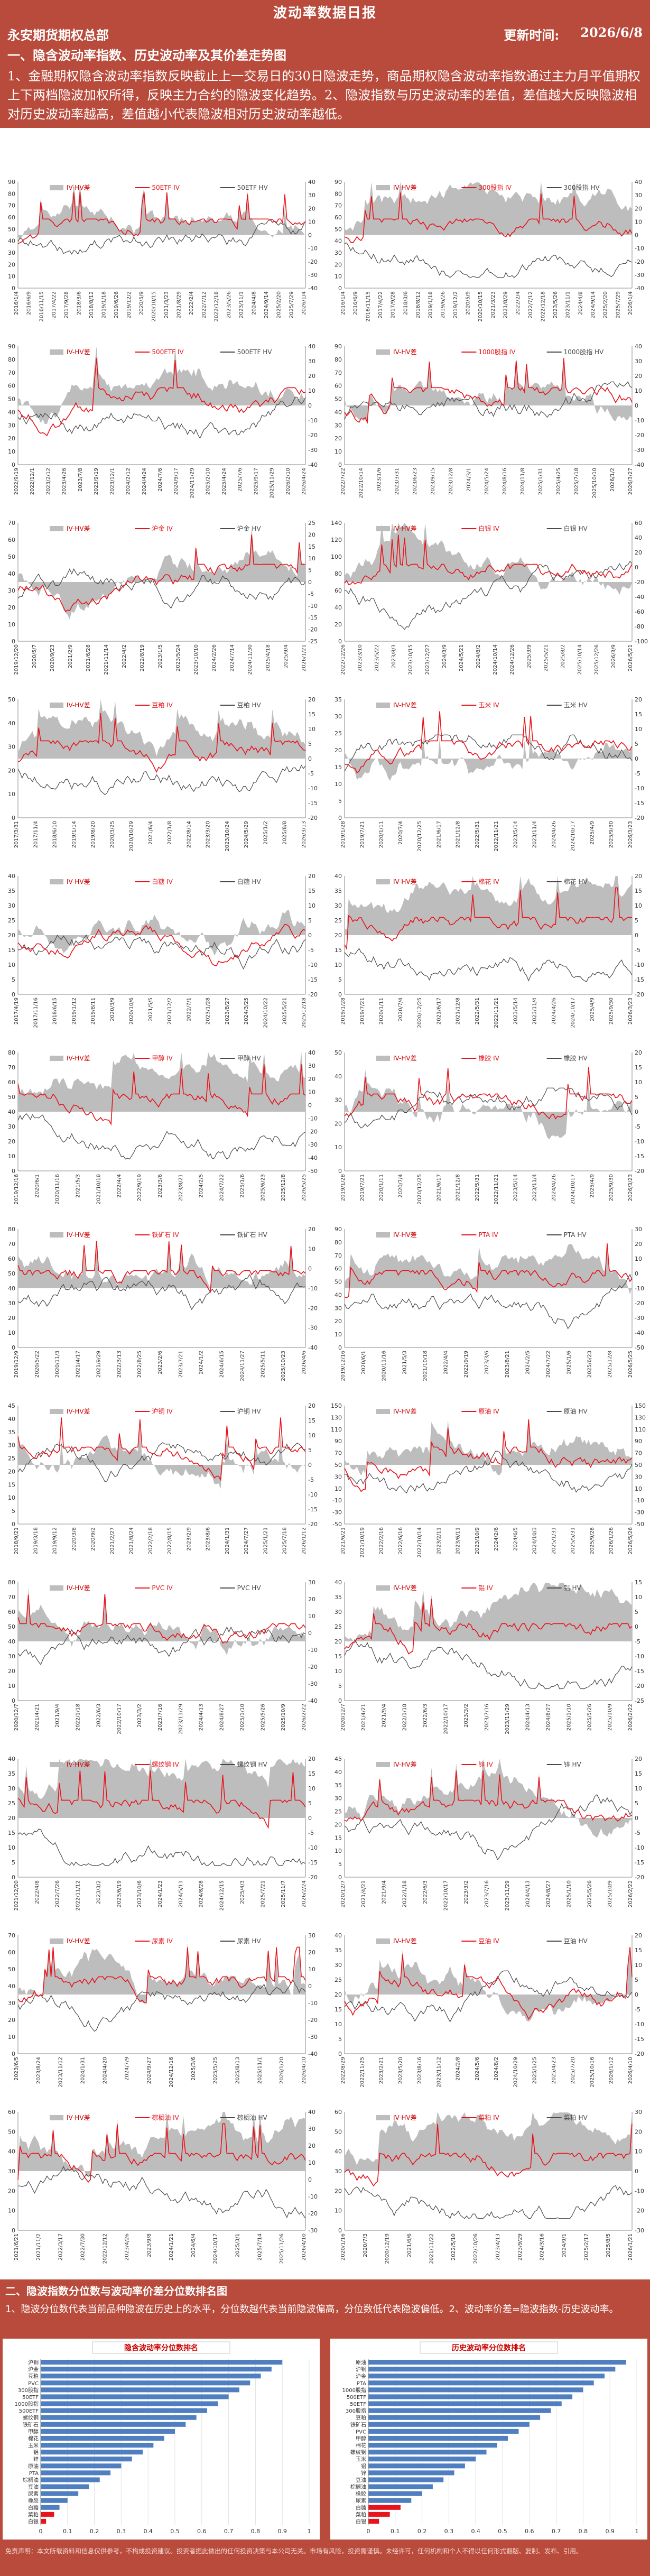  Describe the element at coordinates (554, 1187) in the screenshot. I see `date-tick: 2024/4/26` at that location.